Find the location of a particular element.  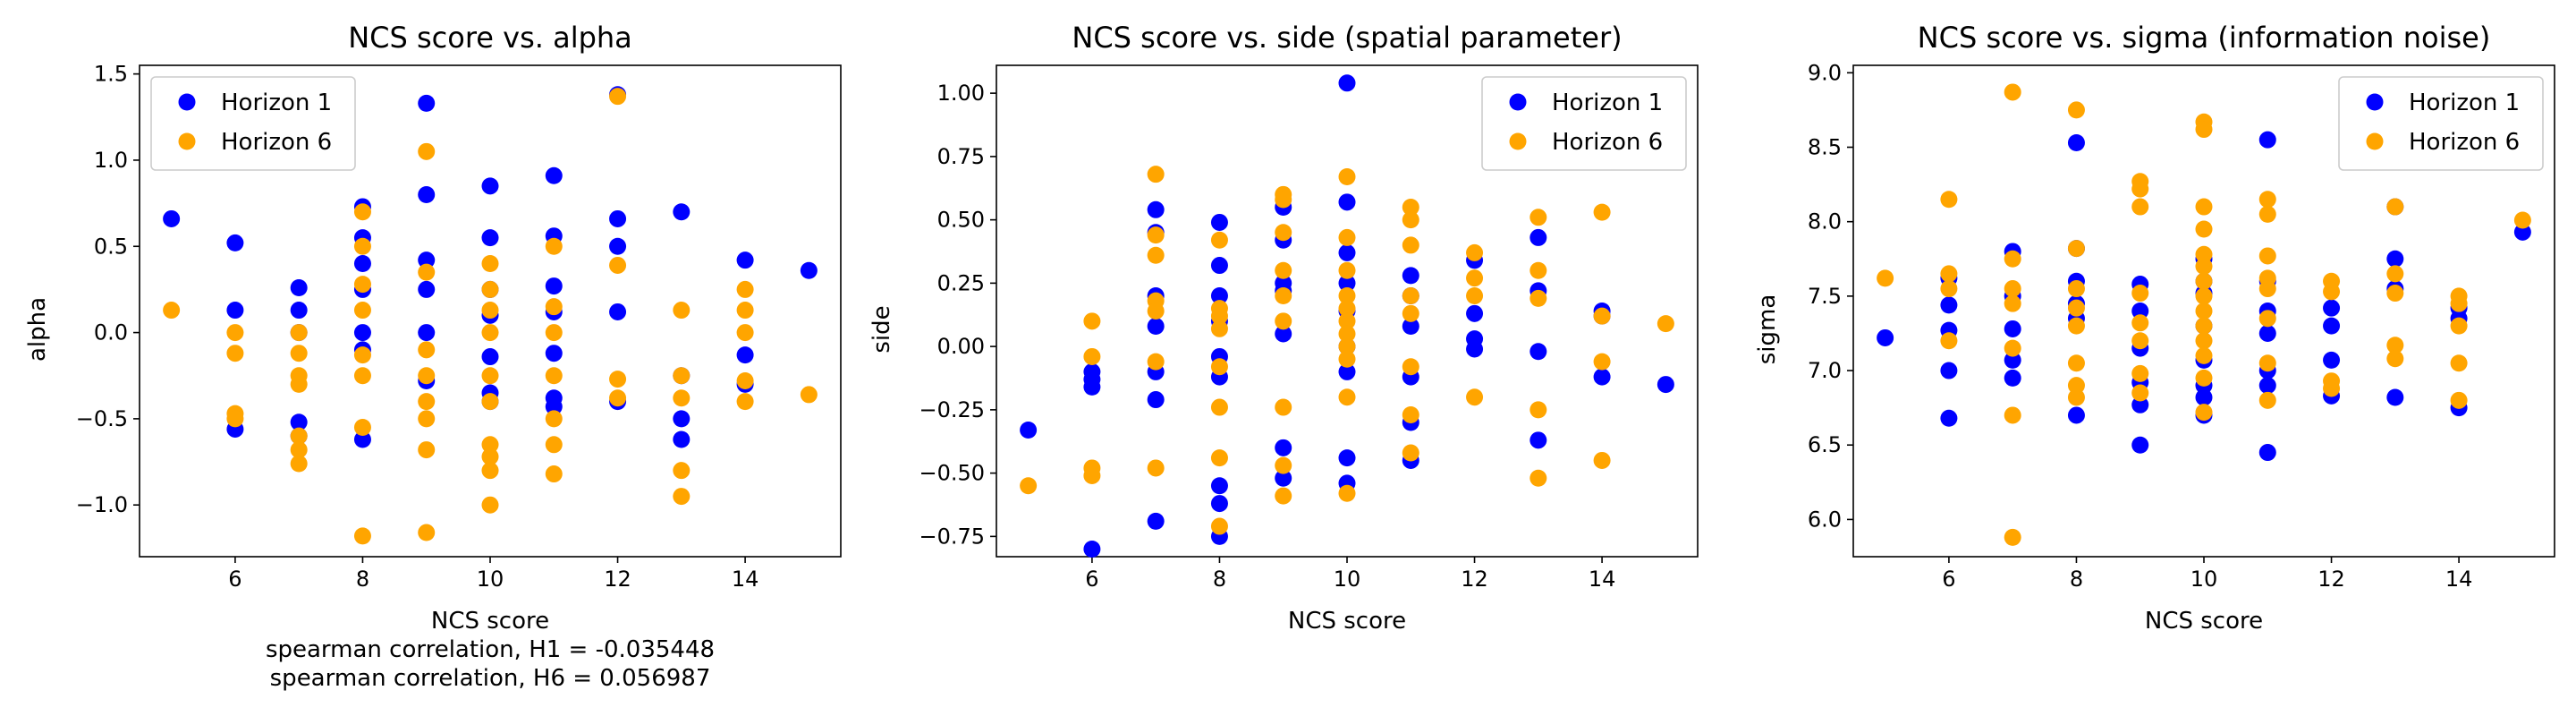

y-tick-label: −0.5 is located at coordinates (102, 418).